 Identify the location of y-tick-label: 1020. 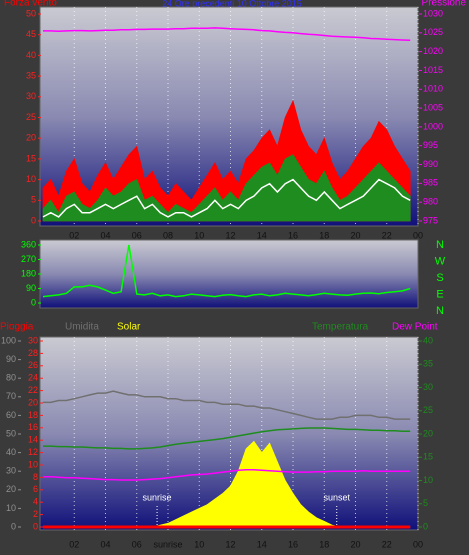
(433, 51).